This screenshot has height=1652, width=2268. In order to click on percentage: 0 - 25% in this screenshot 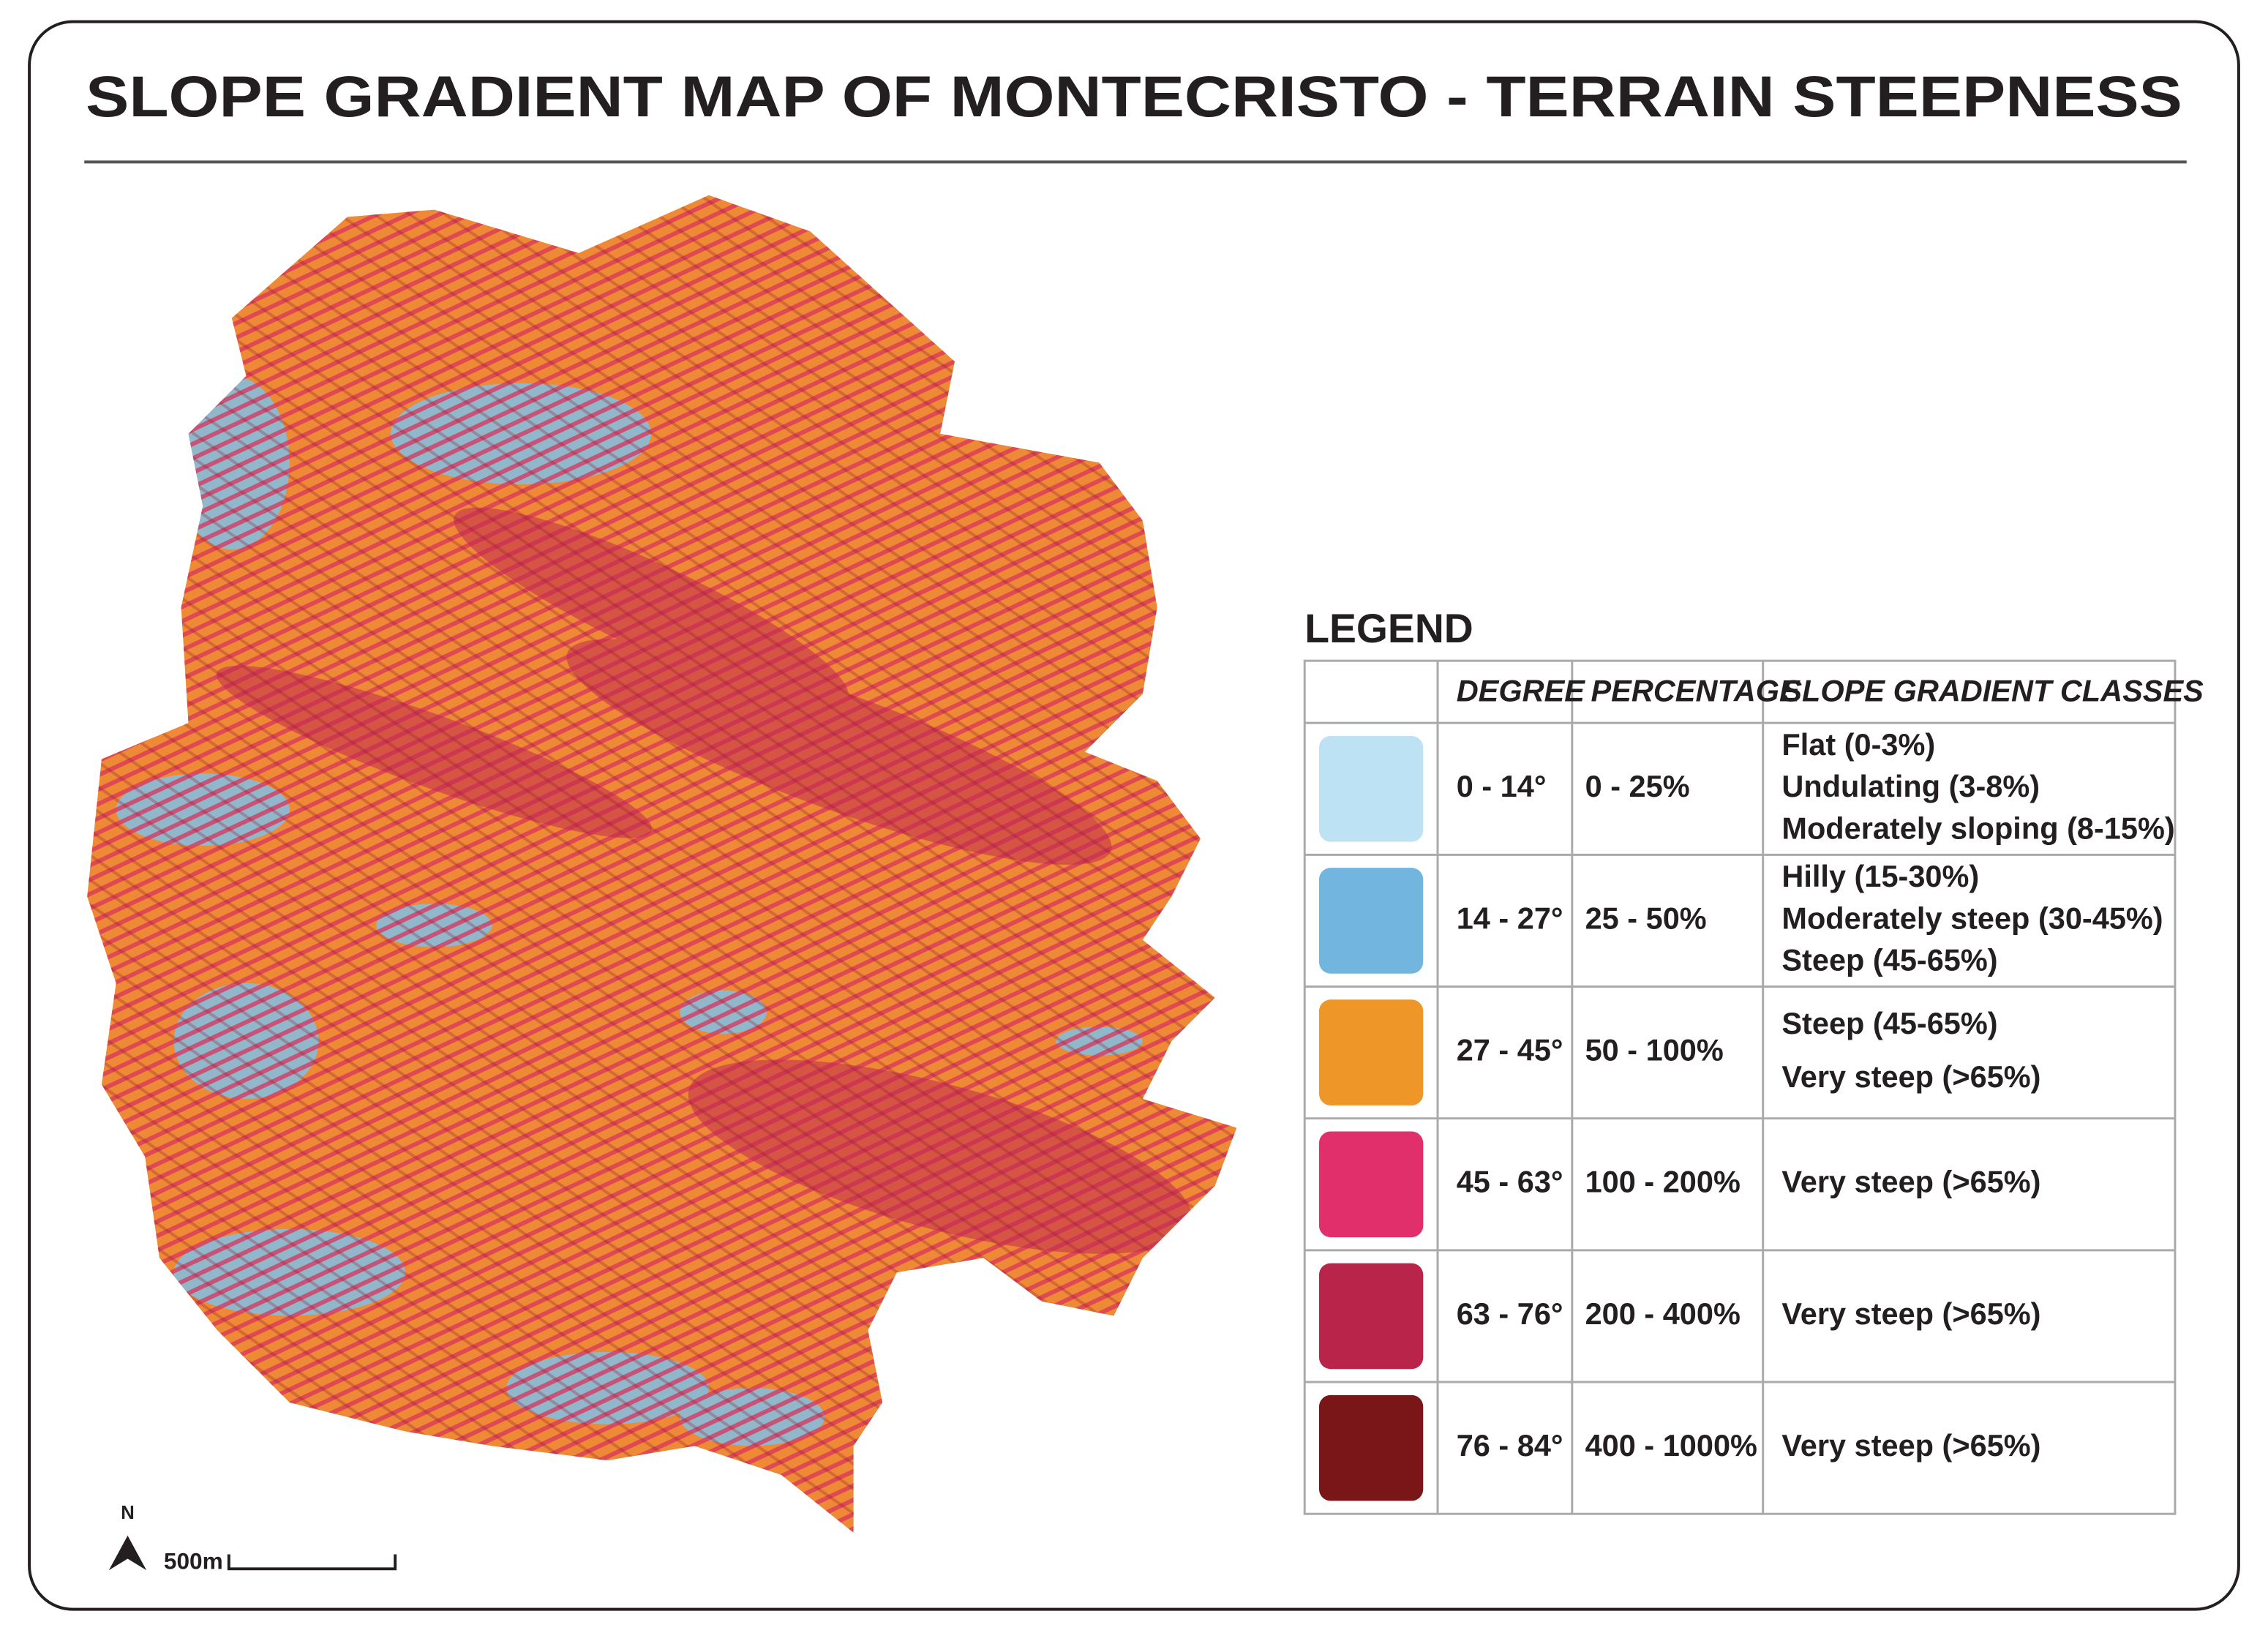, I will do `click(1637, 786)`.